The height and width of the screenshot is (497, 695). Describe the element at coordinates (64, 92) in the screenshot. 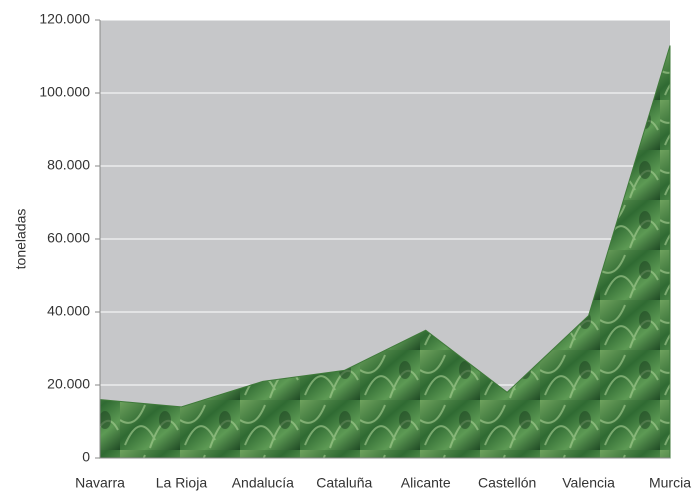

I see `y-tick-label: 100.000` at that location.